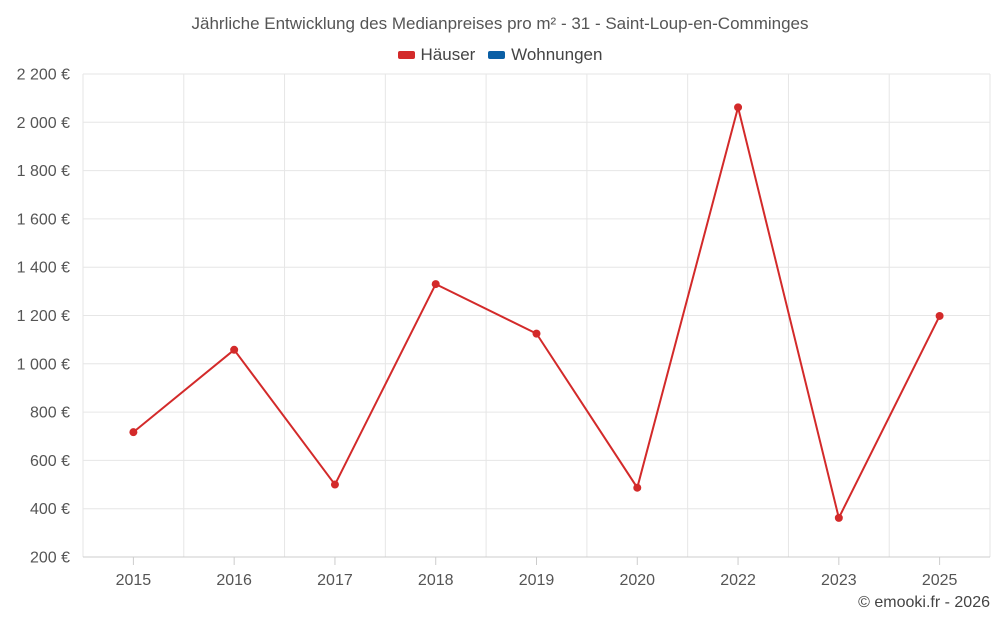  What do you see at coordinates (940, 580) in the screenshot?
I see `x-tick-label: 2025` at bounding box center [940, 580].